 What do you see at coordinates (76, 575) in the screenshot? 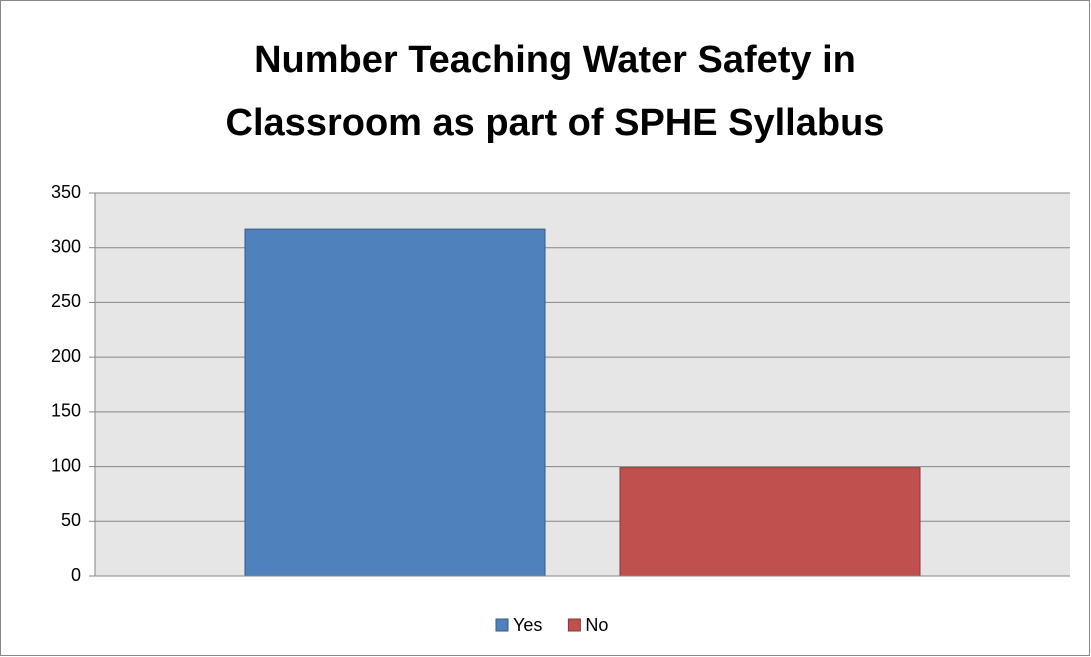
I see `y-tick-label: 0` at bounding box center [76, 575].